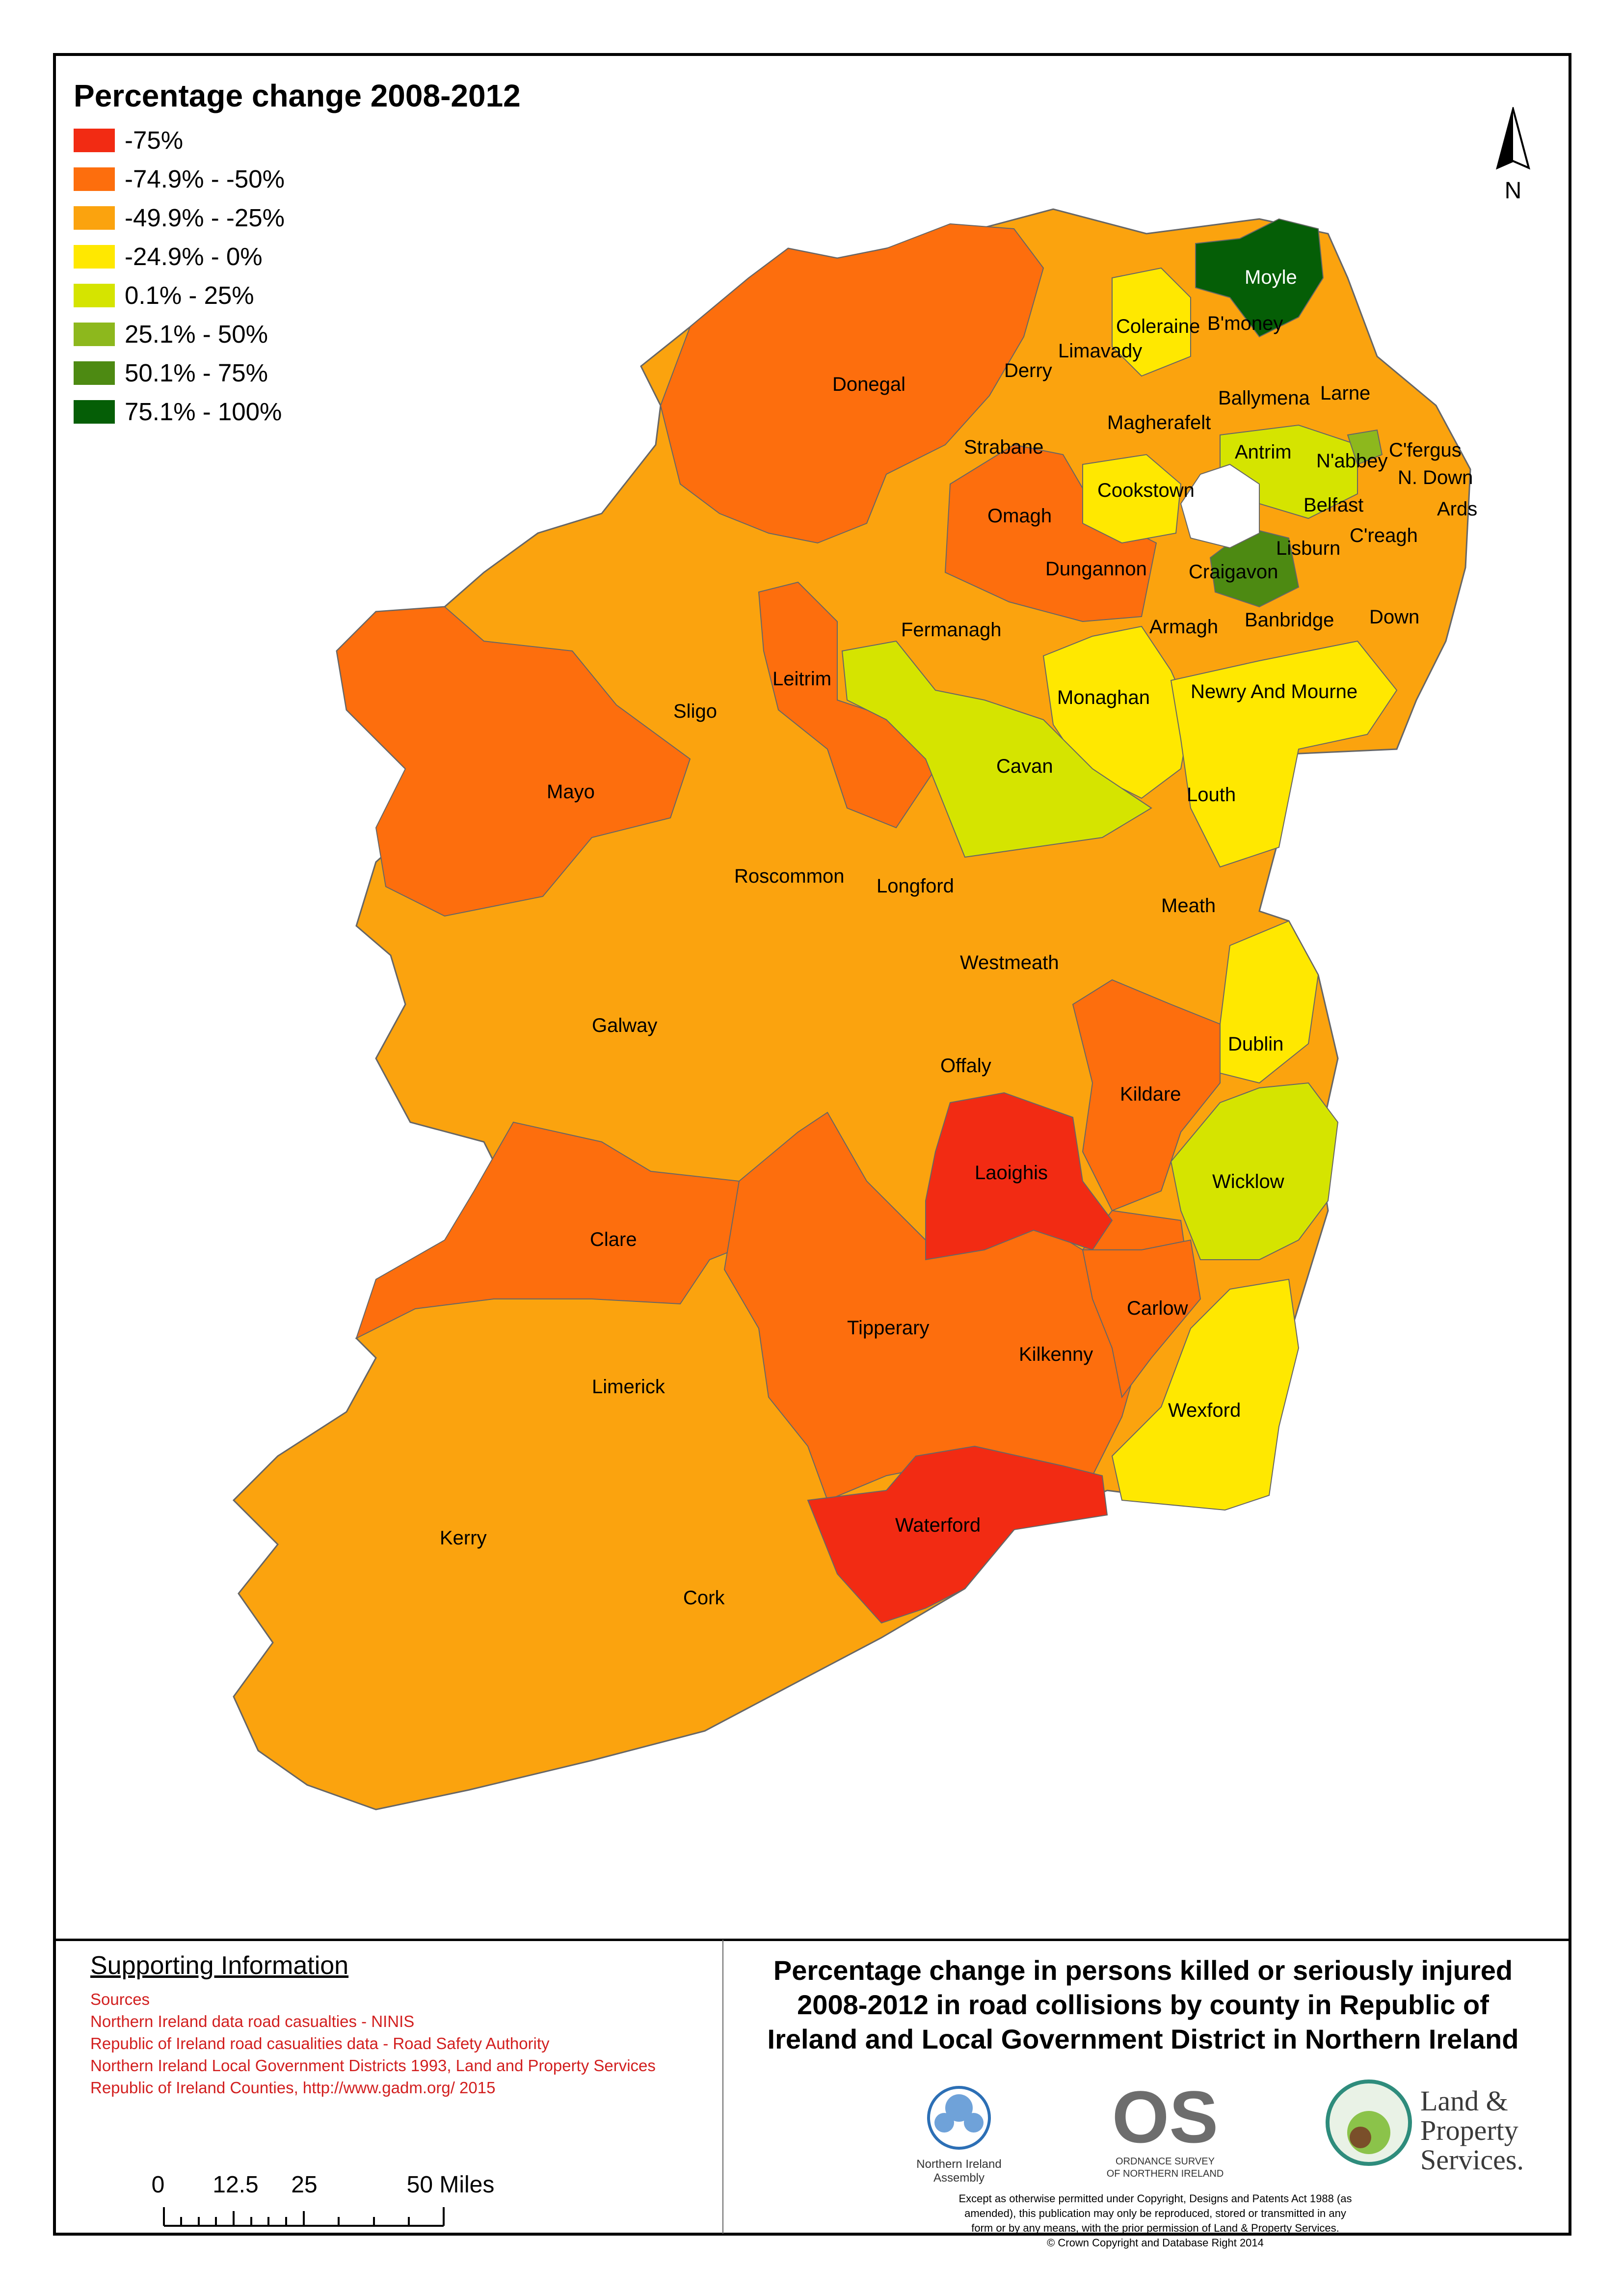  What do you see at coordinates (1284, 754) in the screenshot?
I see `region-louth-newry` at bounding box center [1284, 754].